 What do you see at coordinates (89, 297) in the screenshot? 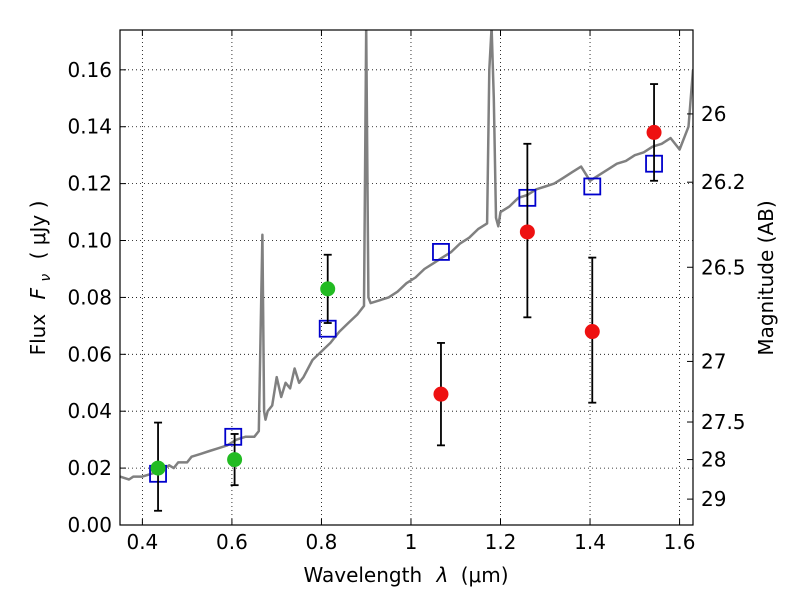
I see `y-tick-label: 0.08` at bounding box center [89, 297].